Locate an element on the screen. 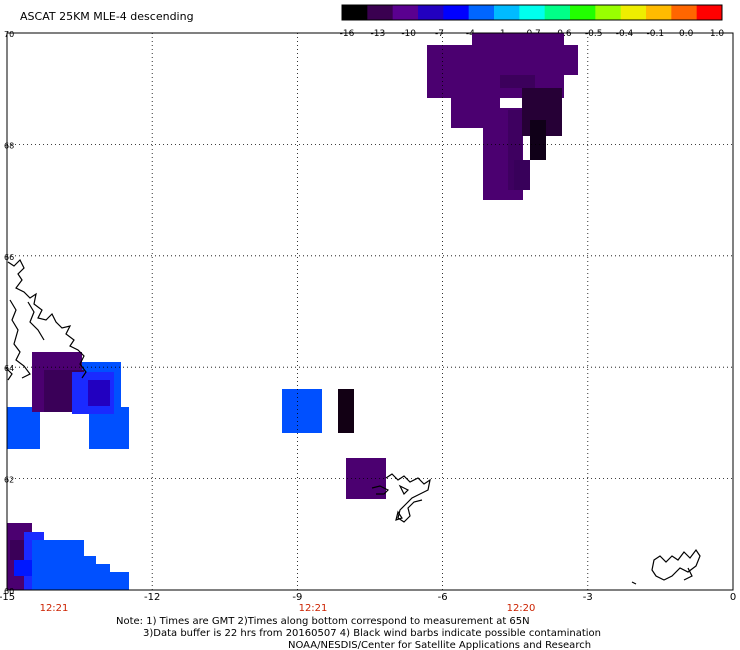 The width and height of the screenshot is (740, 650). coastline-scotland-west is located at coordinates (47, 318).